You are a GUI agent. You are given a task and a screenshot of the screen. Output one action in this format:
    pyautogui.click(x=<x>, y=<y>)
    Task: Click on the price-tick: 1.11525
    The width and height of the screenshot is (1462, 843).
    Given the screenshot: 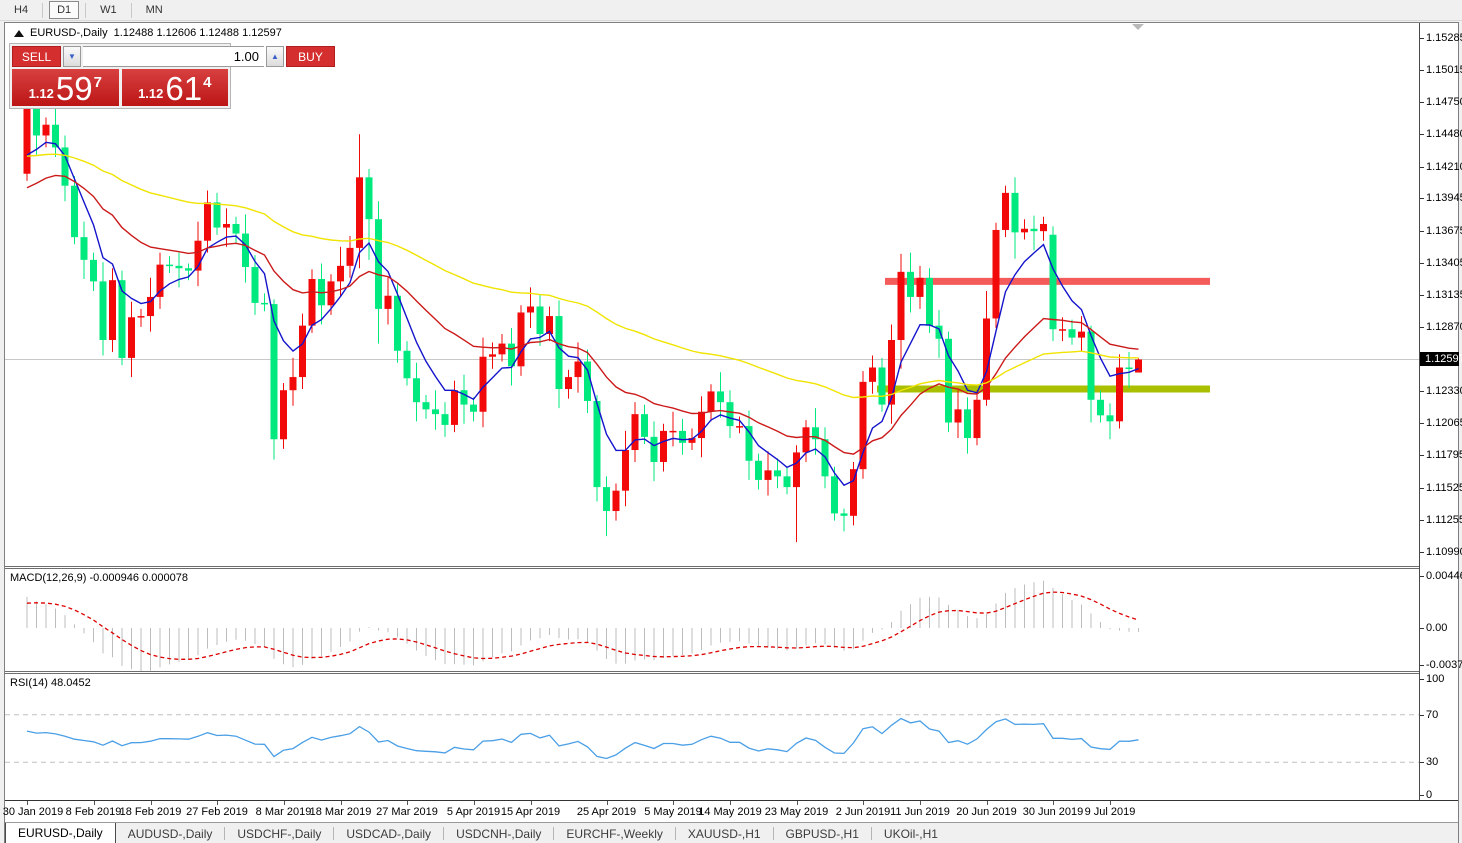 What is the action you would take?
    pyautogui.click(x=1444, y=487)
    